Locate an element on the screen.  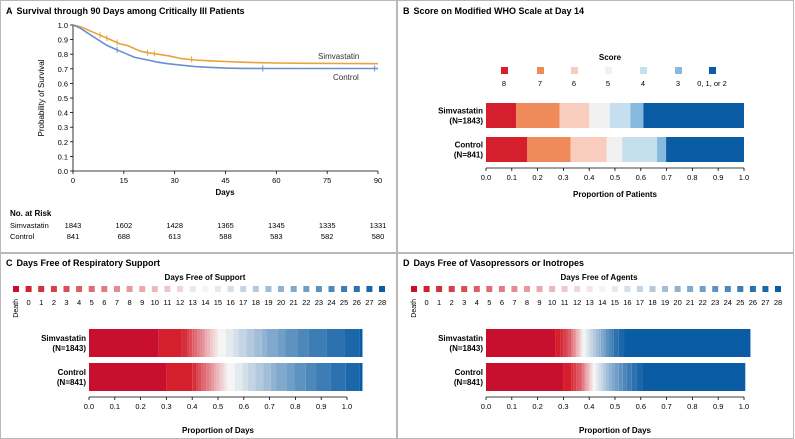
survival-y-tick-label: 0.6 is located at coordinates (63, 83).